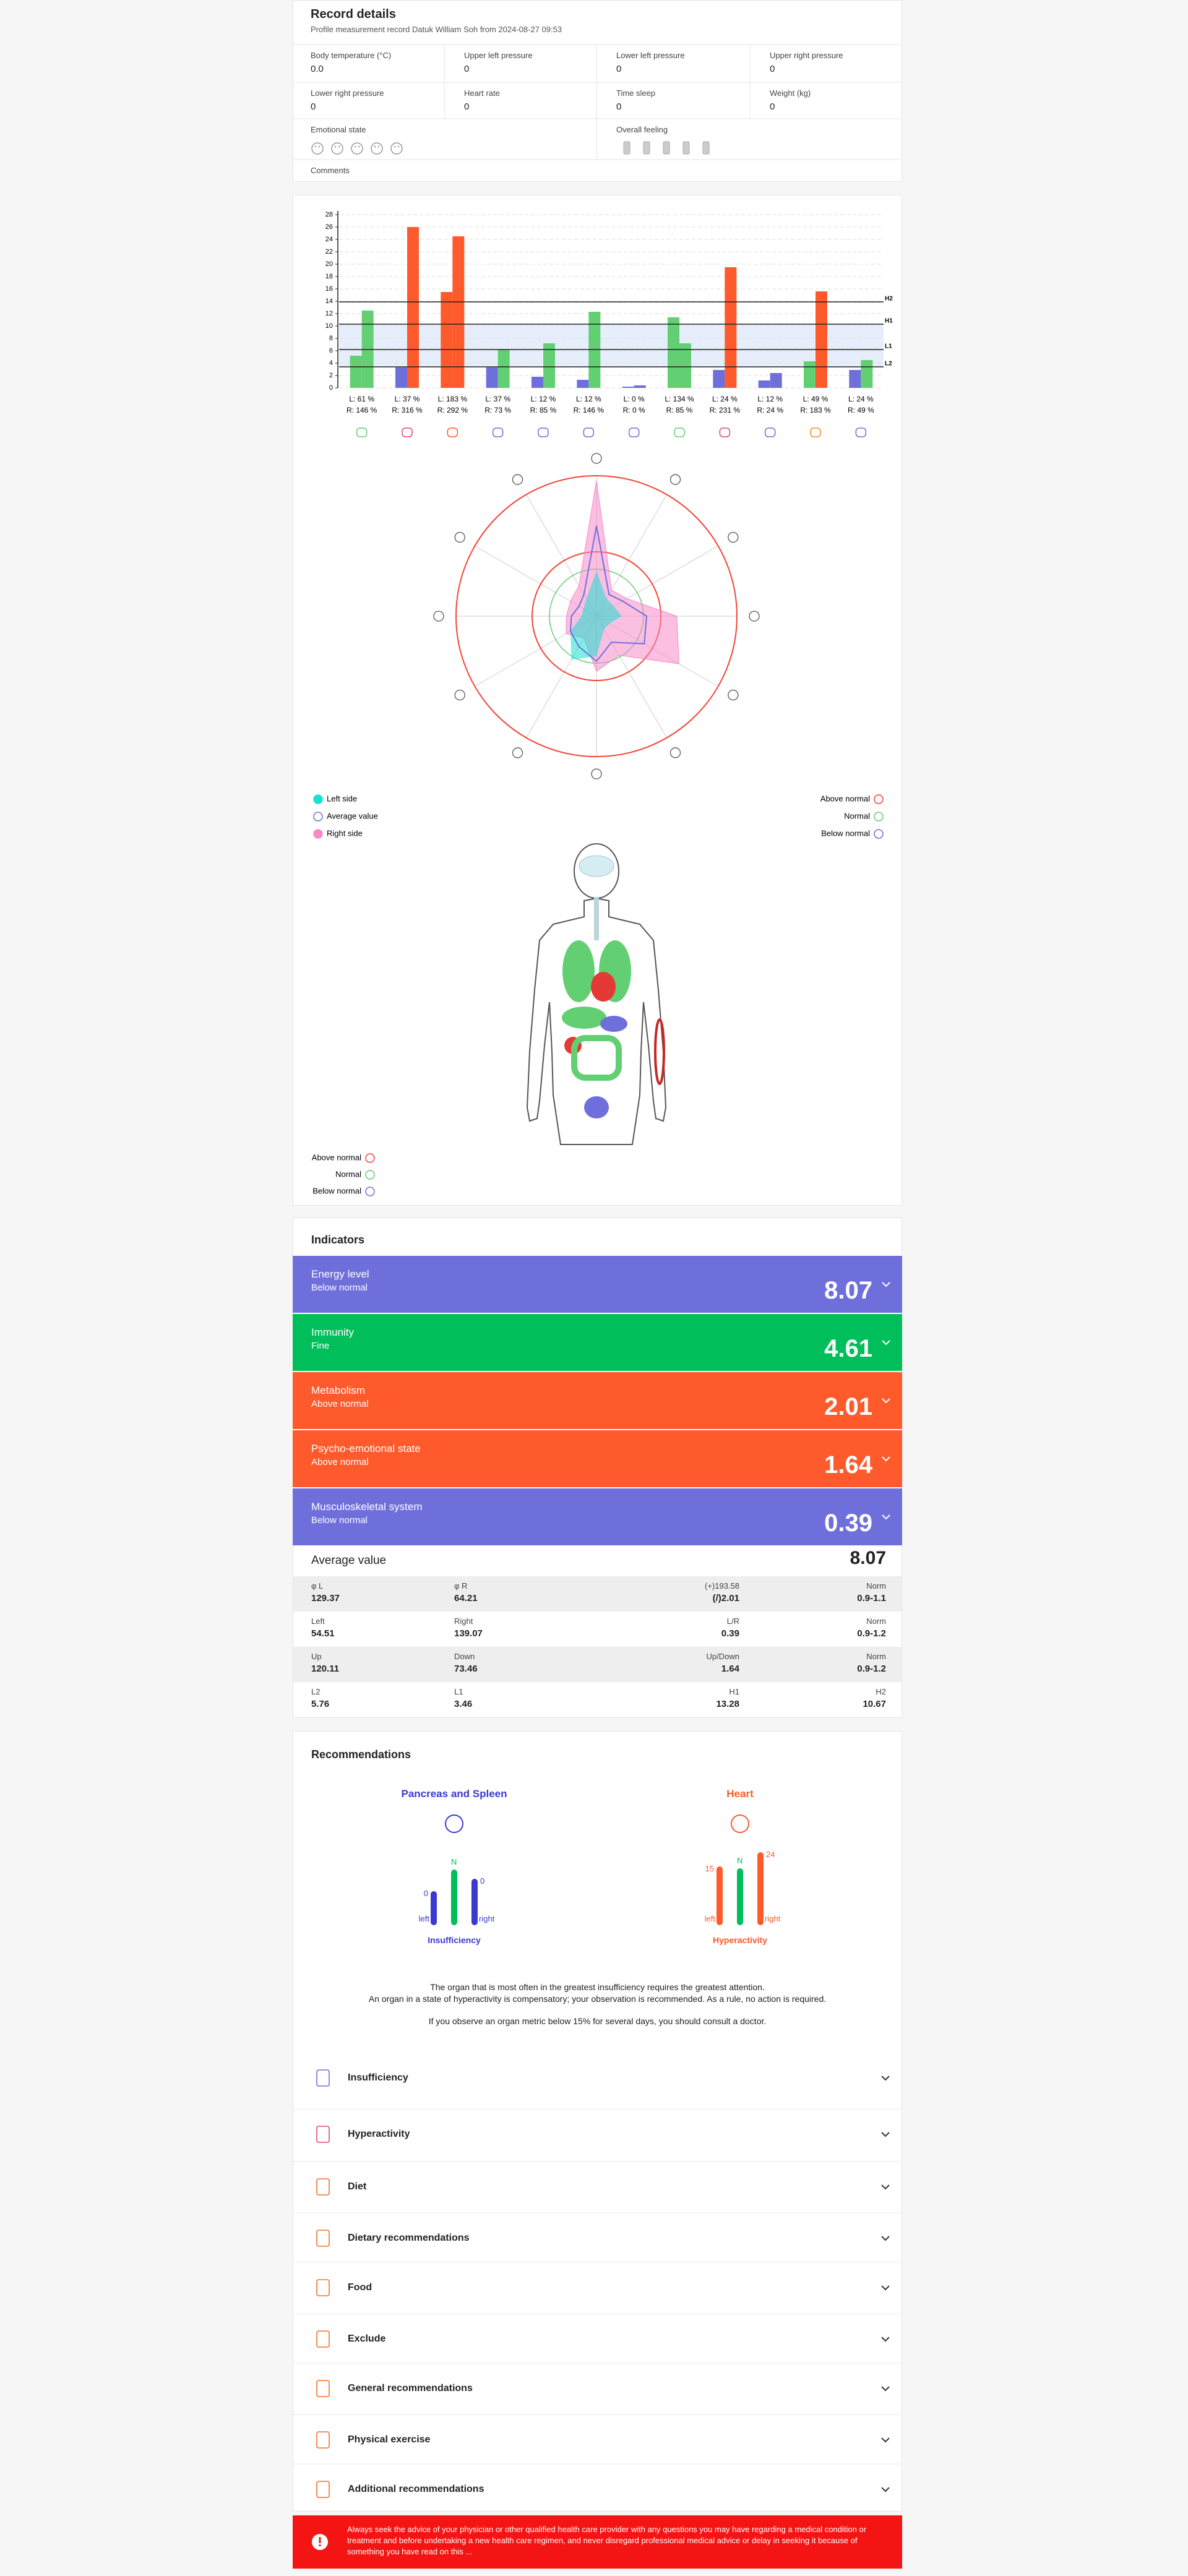 This screenshot has width=1188, height=2576. What do you see at coordinates (773, 1918) in the screenshot?
I see `gauge-side: right` at bounding box center [773, 1918].